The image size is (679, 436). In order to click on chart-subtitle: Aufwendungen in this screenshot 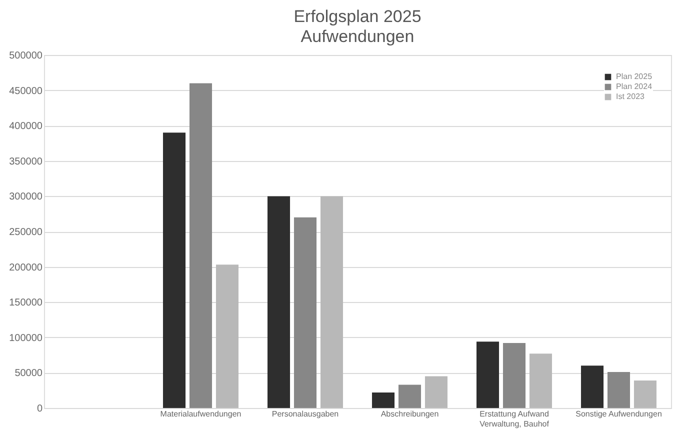, I will do `click(357, 36)`.